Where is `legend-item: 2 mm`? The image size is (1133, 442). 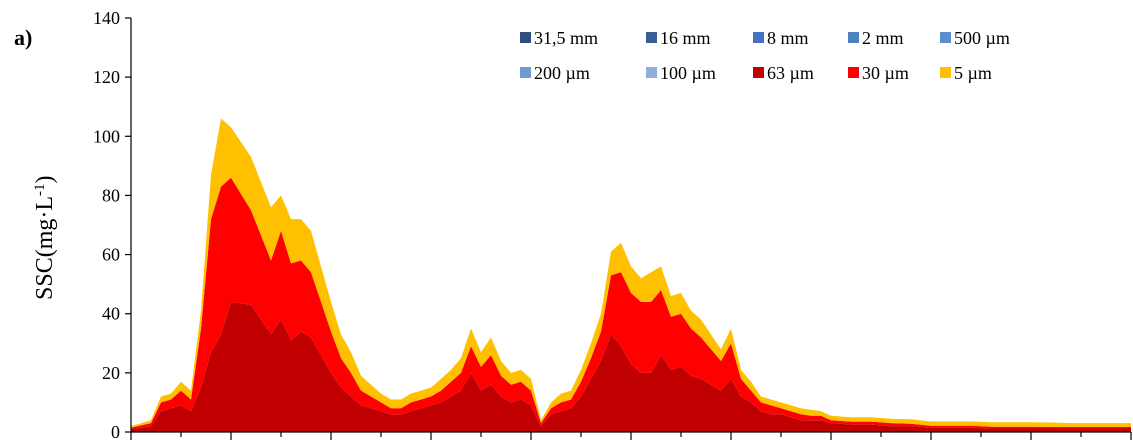 legend-item: 2 mm is located at coordinates (876, 38).